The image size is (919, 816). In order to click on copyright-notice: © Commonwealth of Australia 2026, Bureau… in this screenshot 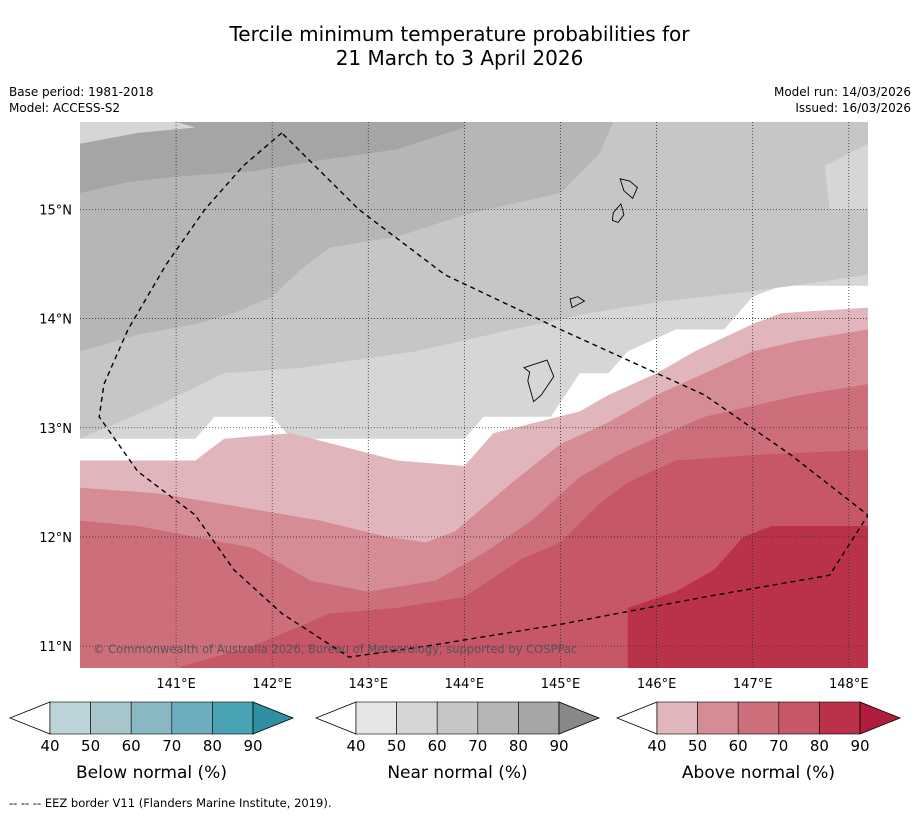, I will do `click(335, 649)`.